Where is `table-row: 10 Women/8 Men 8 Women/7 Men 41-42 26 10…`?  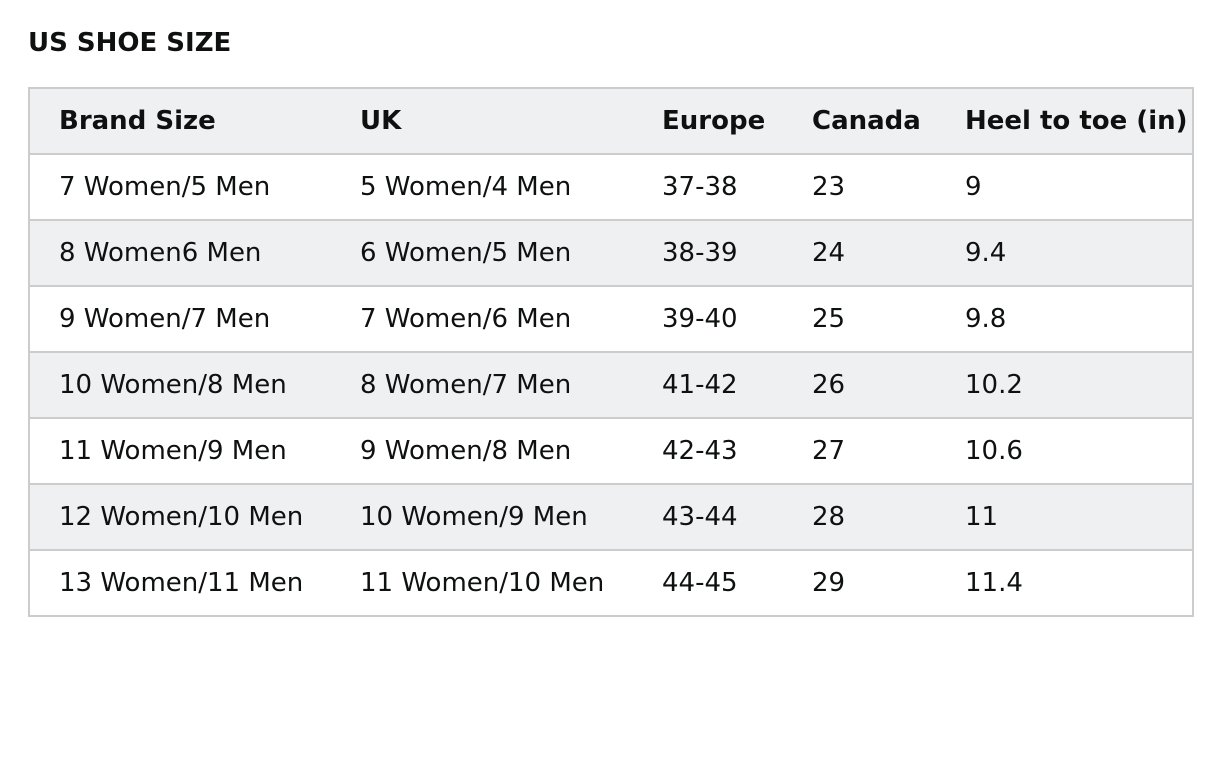 table-row: 10 Women/8 Men 8 Women/7 Men 41-42 26 10… is located at coordinates (611, 385).